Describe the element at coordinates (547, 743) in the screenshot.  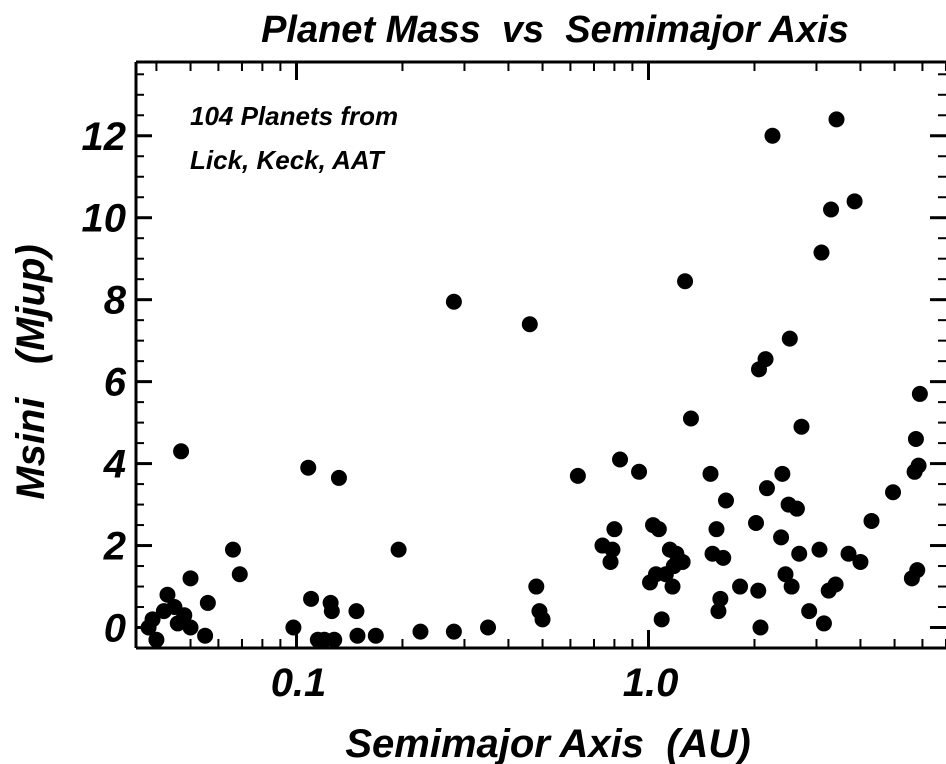
I see `x-axis-label: Semimajor Axis (AU)` at that location.